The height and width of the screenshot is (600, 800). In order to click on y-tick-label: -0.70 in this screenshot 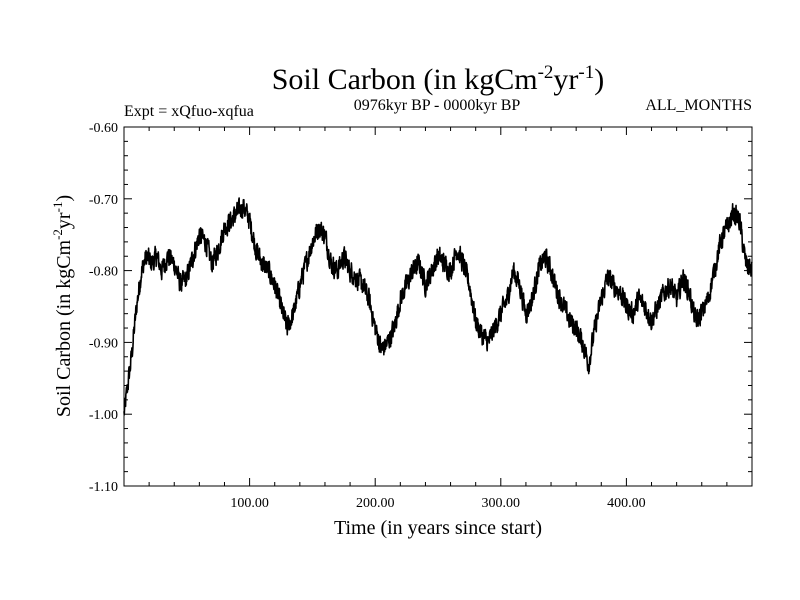, I will do `click(103, 200)`.